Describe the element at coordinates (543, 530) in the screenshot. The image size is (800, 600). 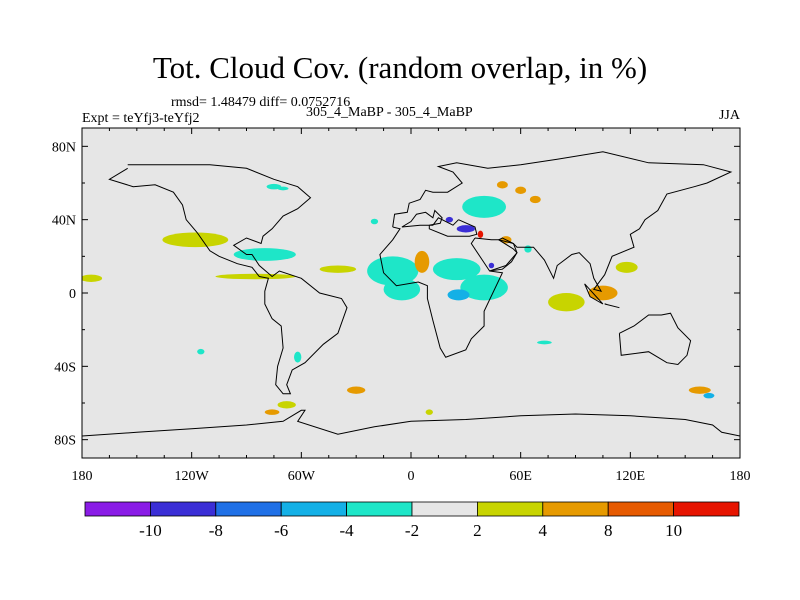
I see `colorbar-label: 4` at that location.